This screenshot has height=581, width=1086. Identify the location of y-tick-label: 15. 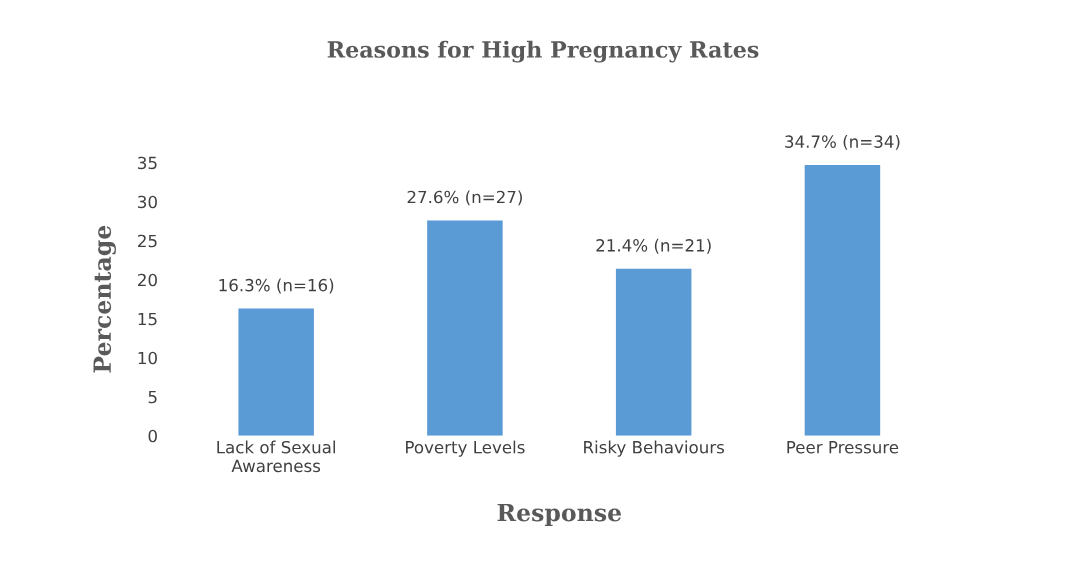
(147, 319).